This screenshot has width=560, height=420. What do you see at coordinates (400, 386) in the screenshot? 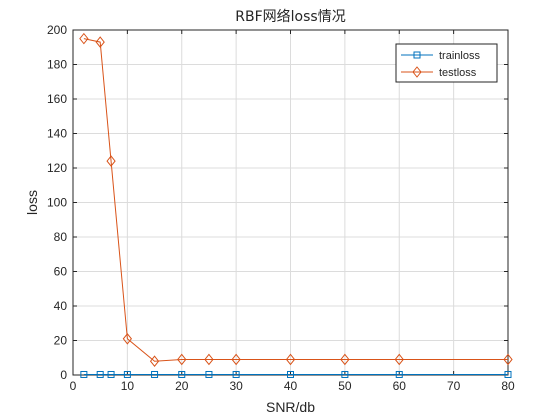
I see `x-tick-label: 60` at bounding box center [400, 386].